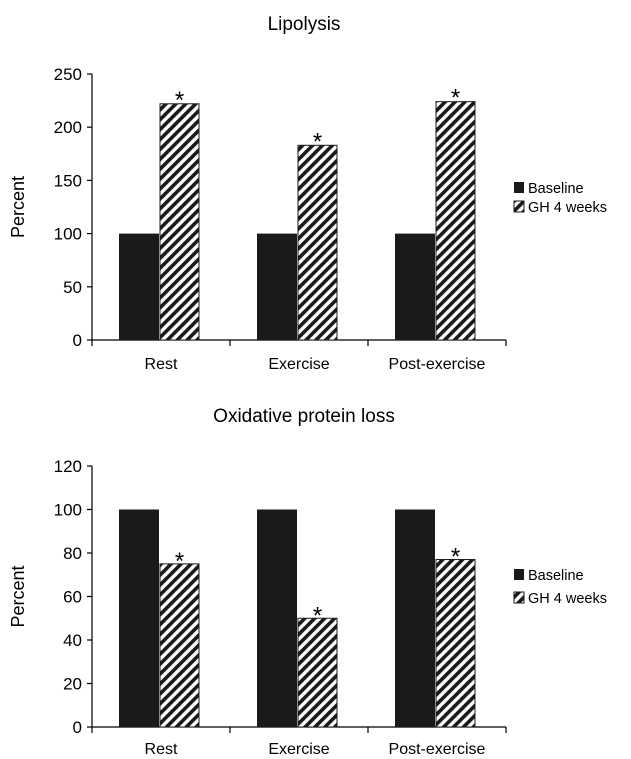 The height and width of the screenshot is (759, 631). I want to click on y-tick-label: 150, so click(68, 180).